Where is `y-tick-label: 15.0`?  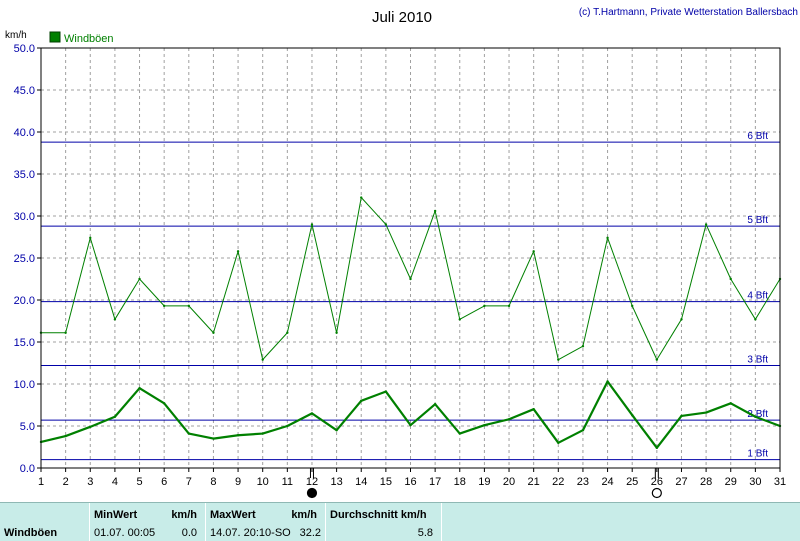
y-tick-label: 15.0 is located at coordinates (24, 343).